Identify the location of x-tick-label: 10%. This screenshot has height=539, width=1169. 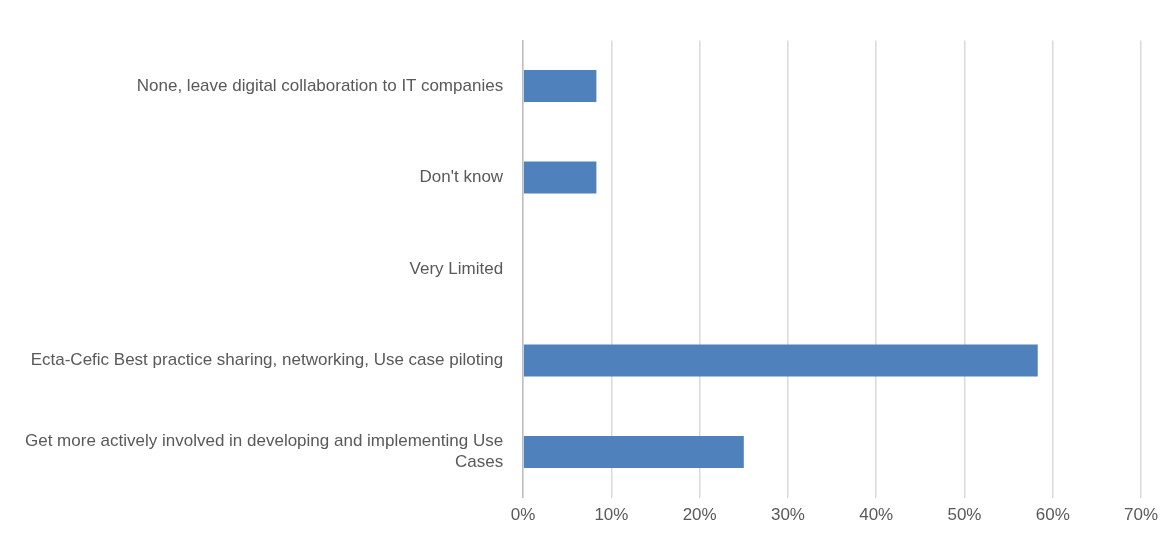
(611, 515).